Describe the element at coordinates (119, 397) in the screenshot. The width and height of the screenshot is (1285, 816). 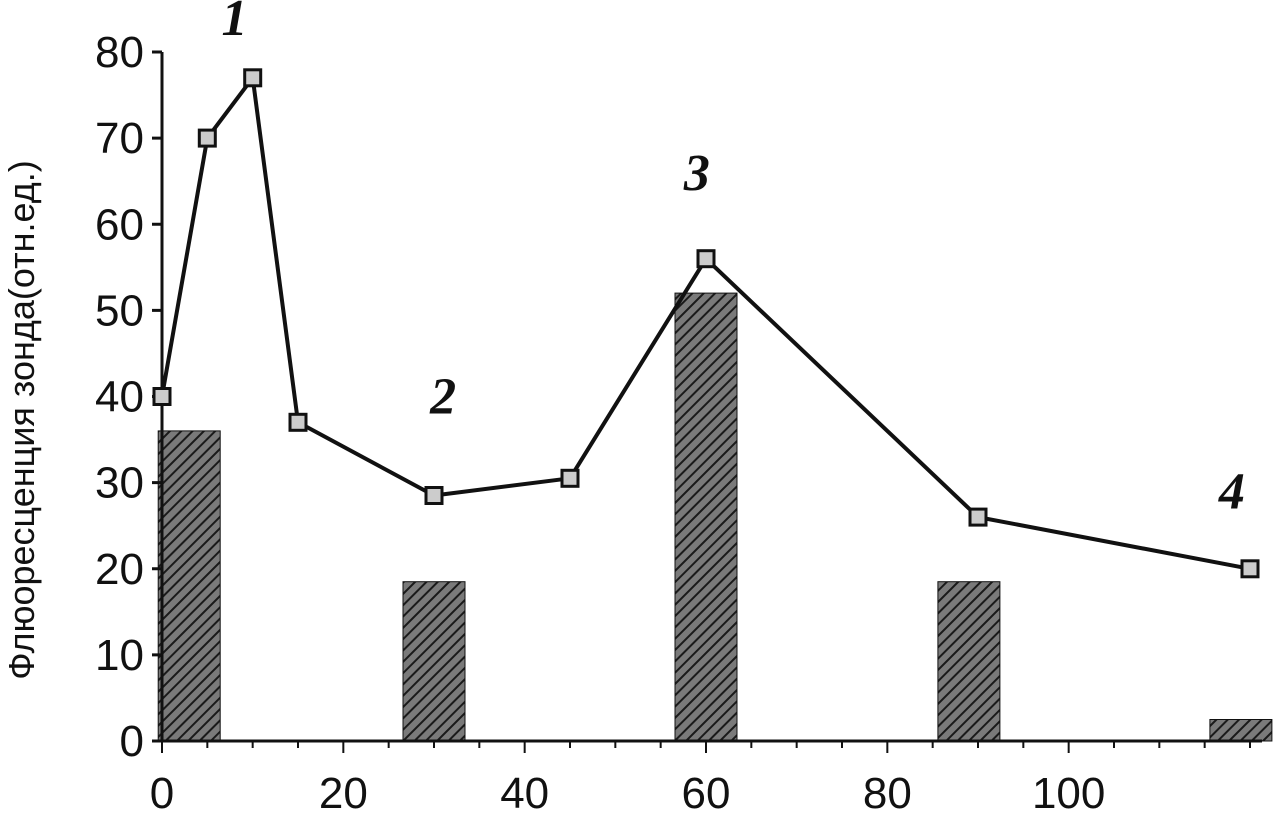
I see `y-tick-label-40: 40` at that location.